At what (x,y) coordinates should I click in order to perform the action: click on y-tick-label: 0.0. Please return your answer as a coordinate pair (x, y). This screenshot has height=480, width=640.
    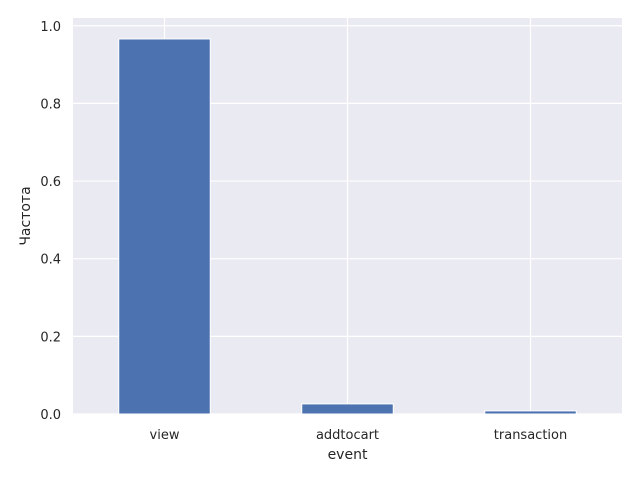
    Looking at the image, I should click on (50, 415).